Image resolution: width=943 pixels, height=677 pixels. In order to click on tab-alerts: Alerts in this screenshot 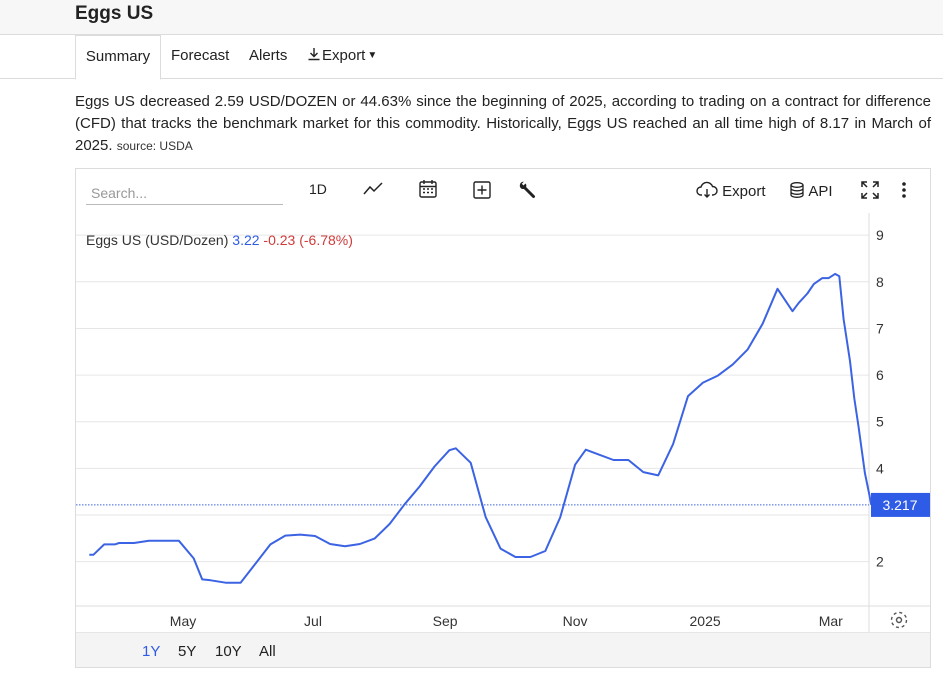, I will do `click(268, 55)`.